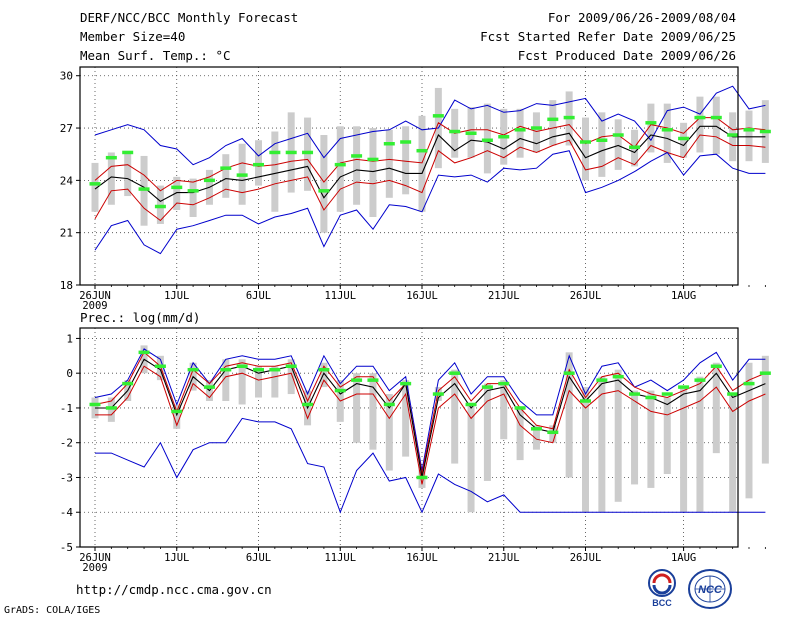  I want to click on forecast-start-label: Fcst Started Refer Date 2009/06/25, so click(608, 36).